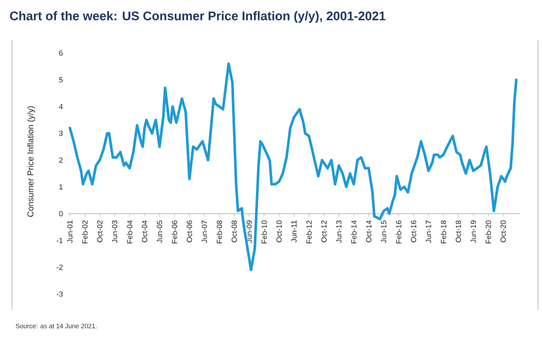 The image size is (542, 340). What do you see at coordinates (31, 161) in the screenshot?
I see `y-axis-title: Consumer Price Inflation (y/y)` at bounding box center [31, 161].